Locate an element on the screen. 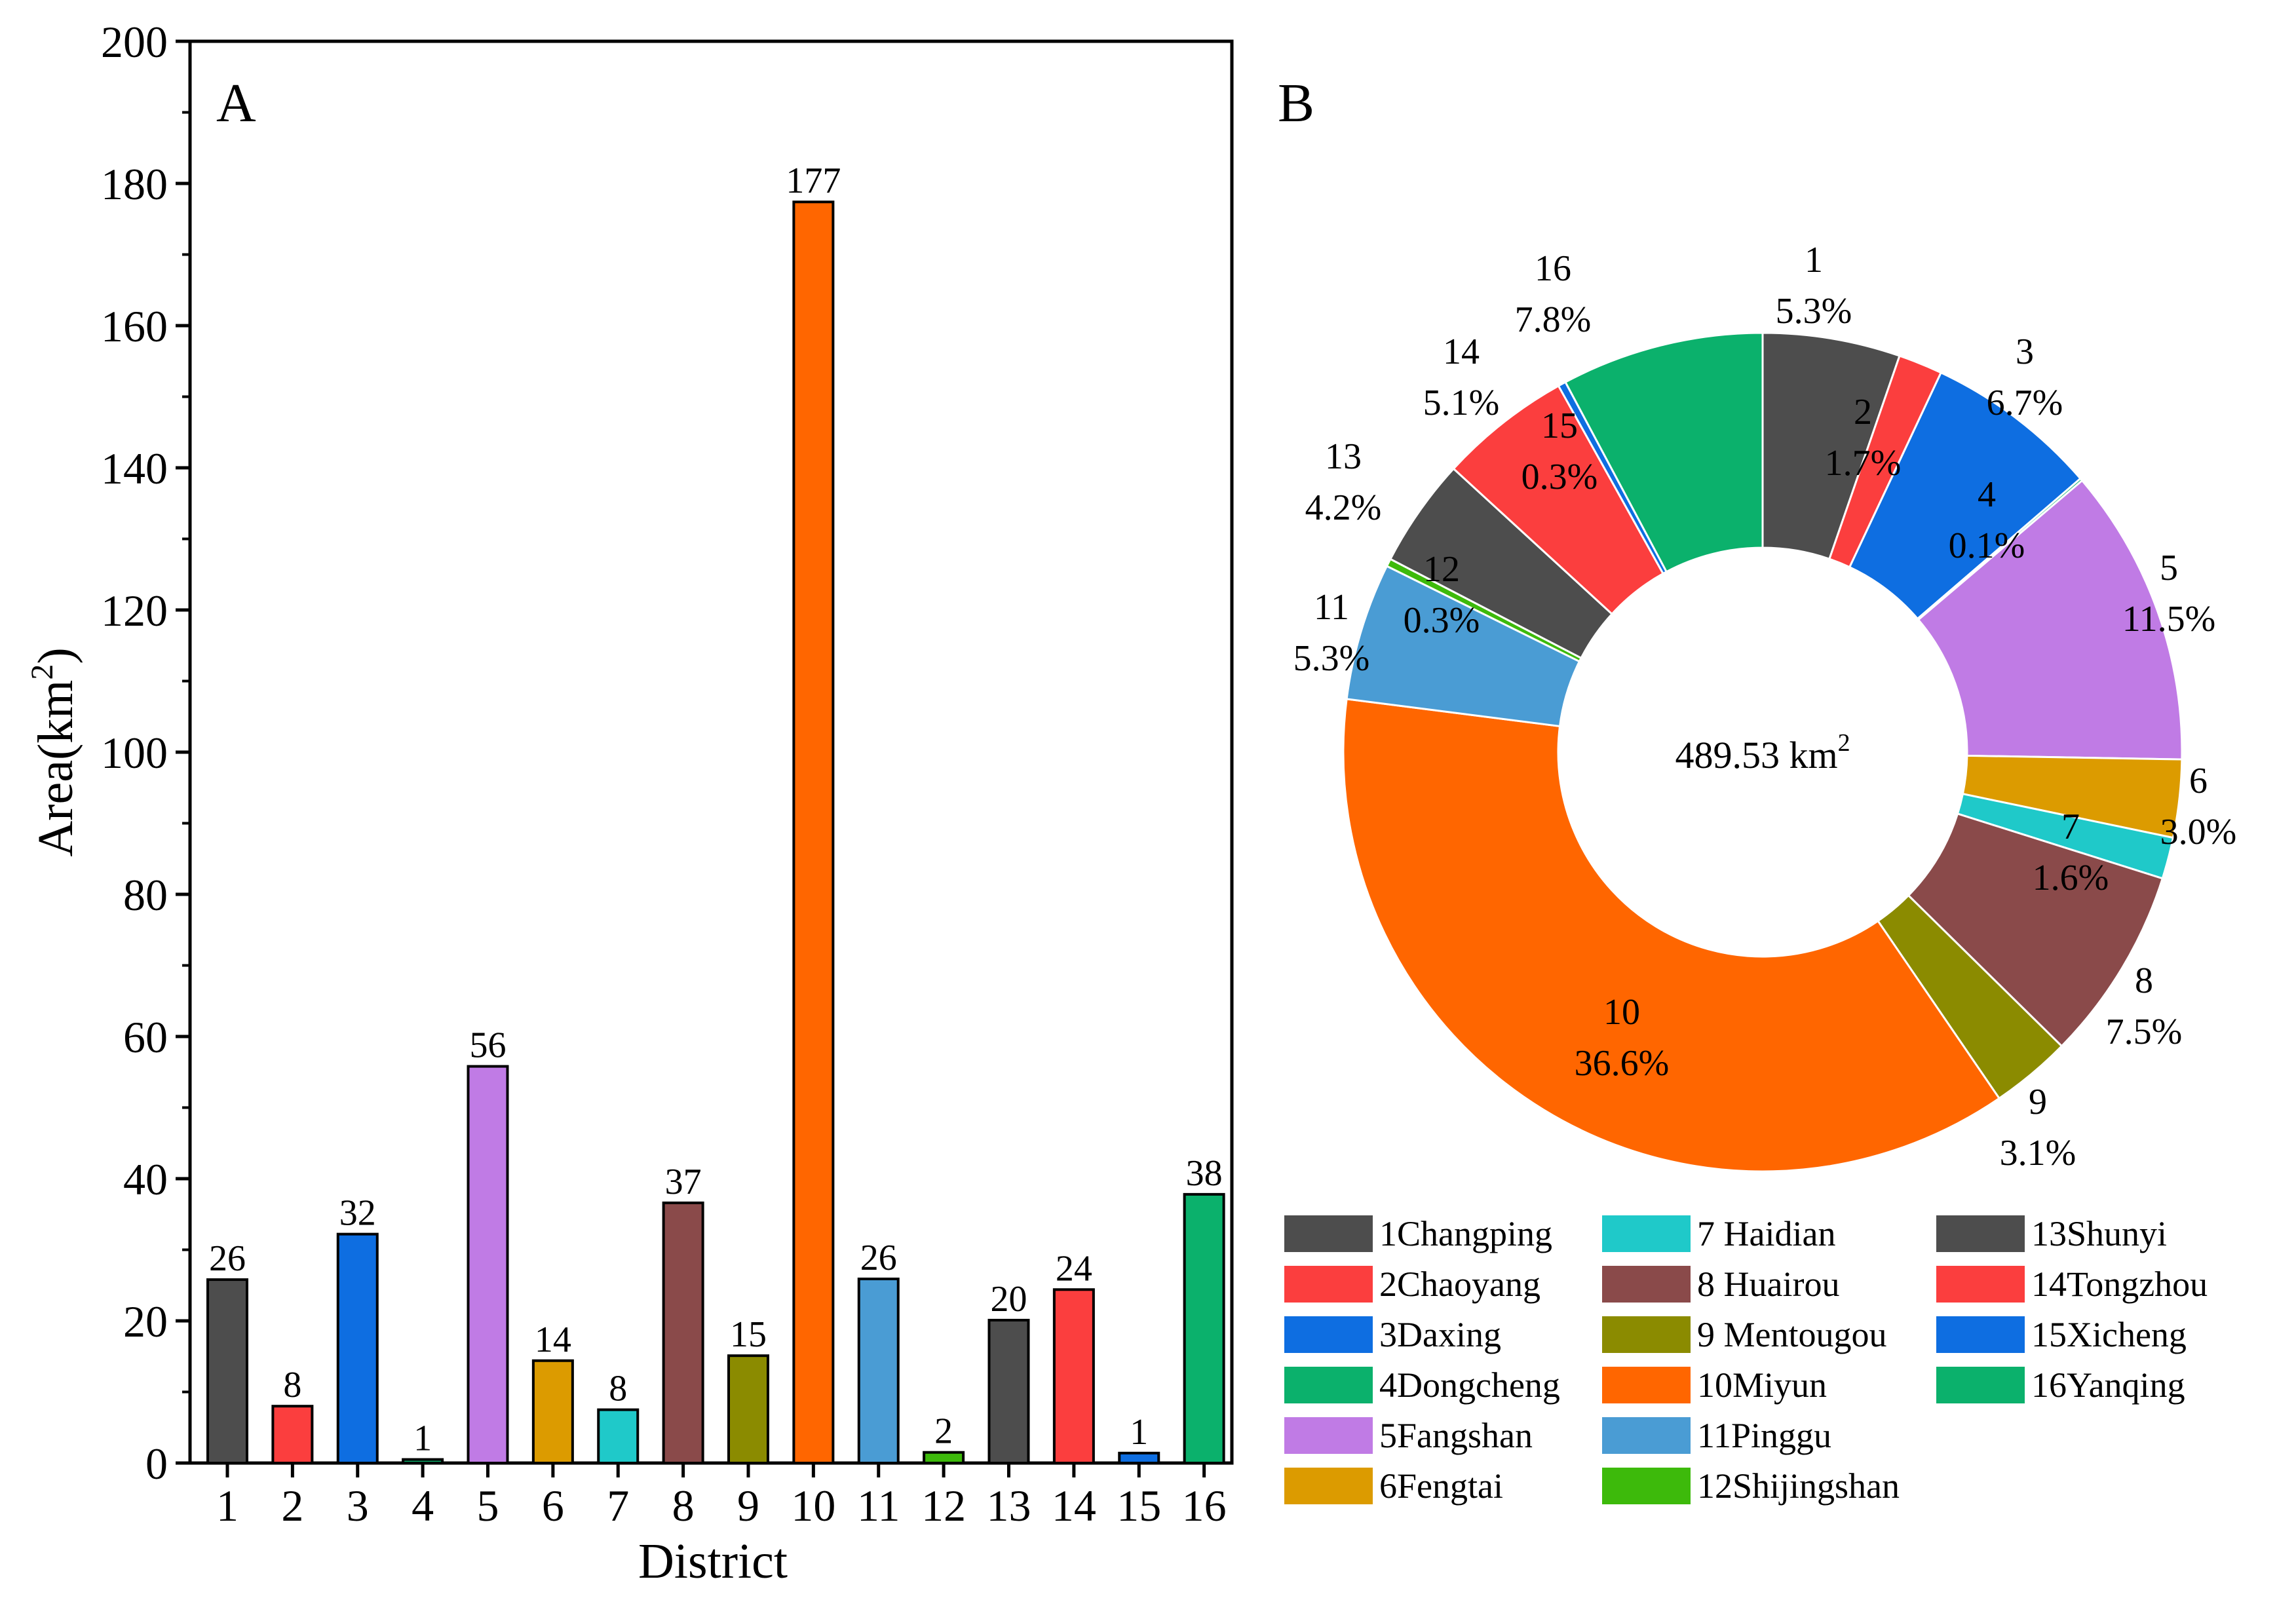 The image size is (2296, 1598). donut-center-sup: 2 is located at coordinates (1844, 743).